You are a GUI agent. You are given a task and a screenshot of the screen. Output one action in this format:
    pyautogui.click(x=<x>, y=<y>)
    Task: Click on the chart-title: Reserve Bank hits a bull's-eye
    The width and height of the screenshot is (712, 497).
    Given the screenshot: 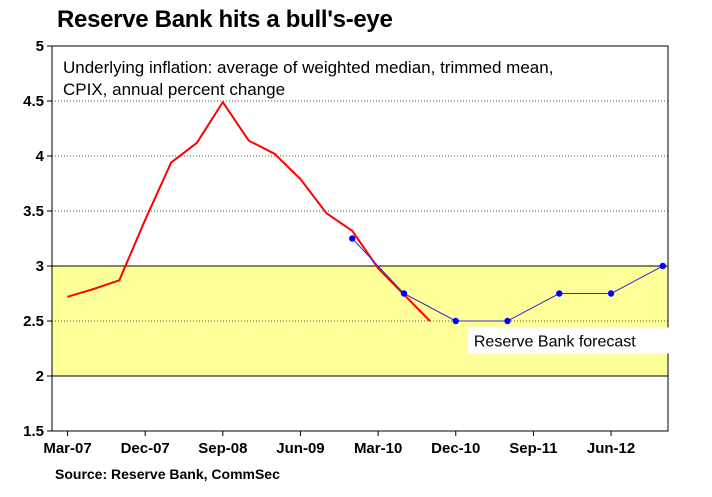 What is the action you would take?
    pyautogui.click(x=225, y=19)
    